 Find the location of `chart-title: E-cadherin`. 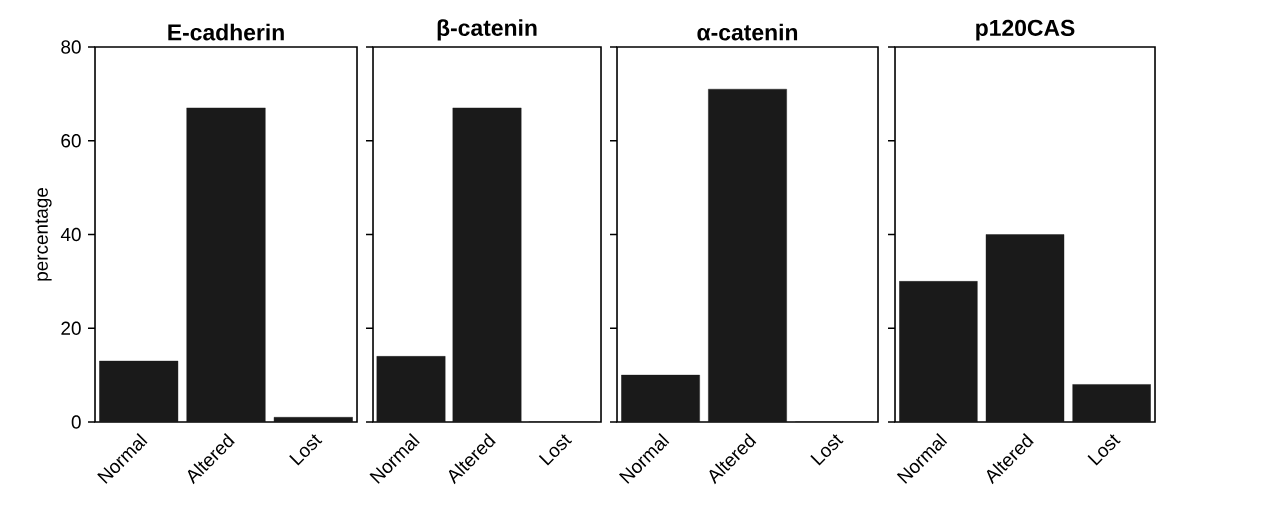

chart-title: E-cadherin is located at coordinates (226, 32).